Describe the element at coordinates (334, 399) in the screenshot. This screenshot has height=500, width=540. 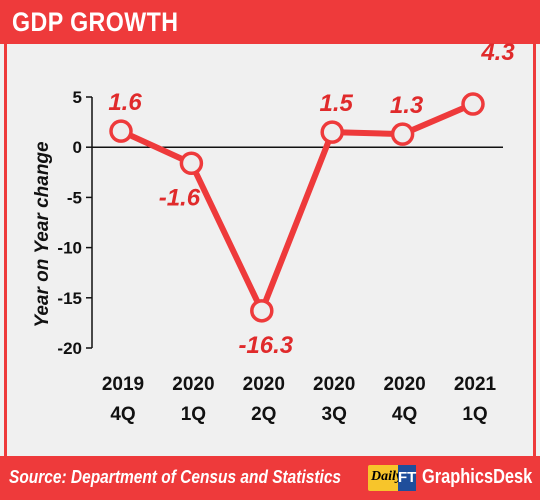
I see `x-tick-label: 2020 3Q` at that location.